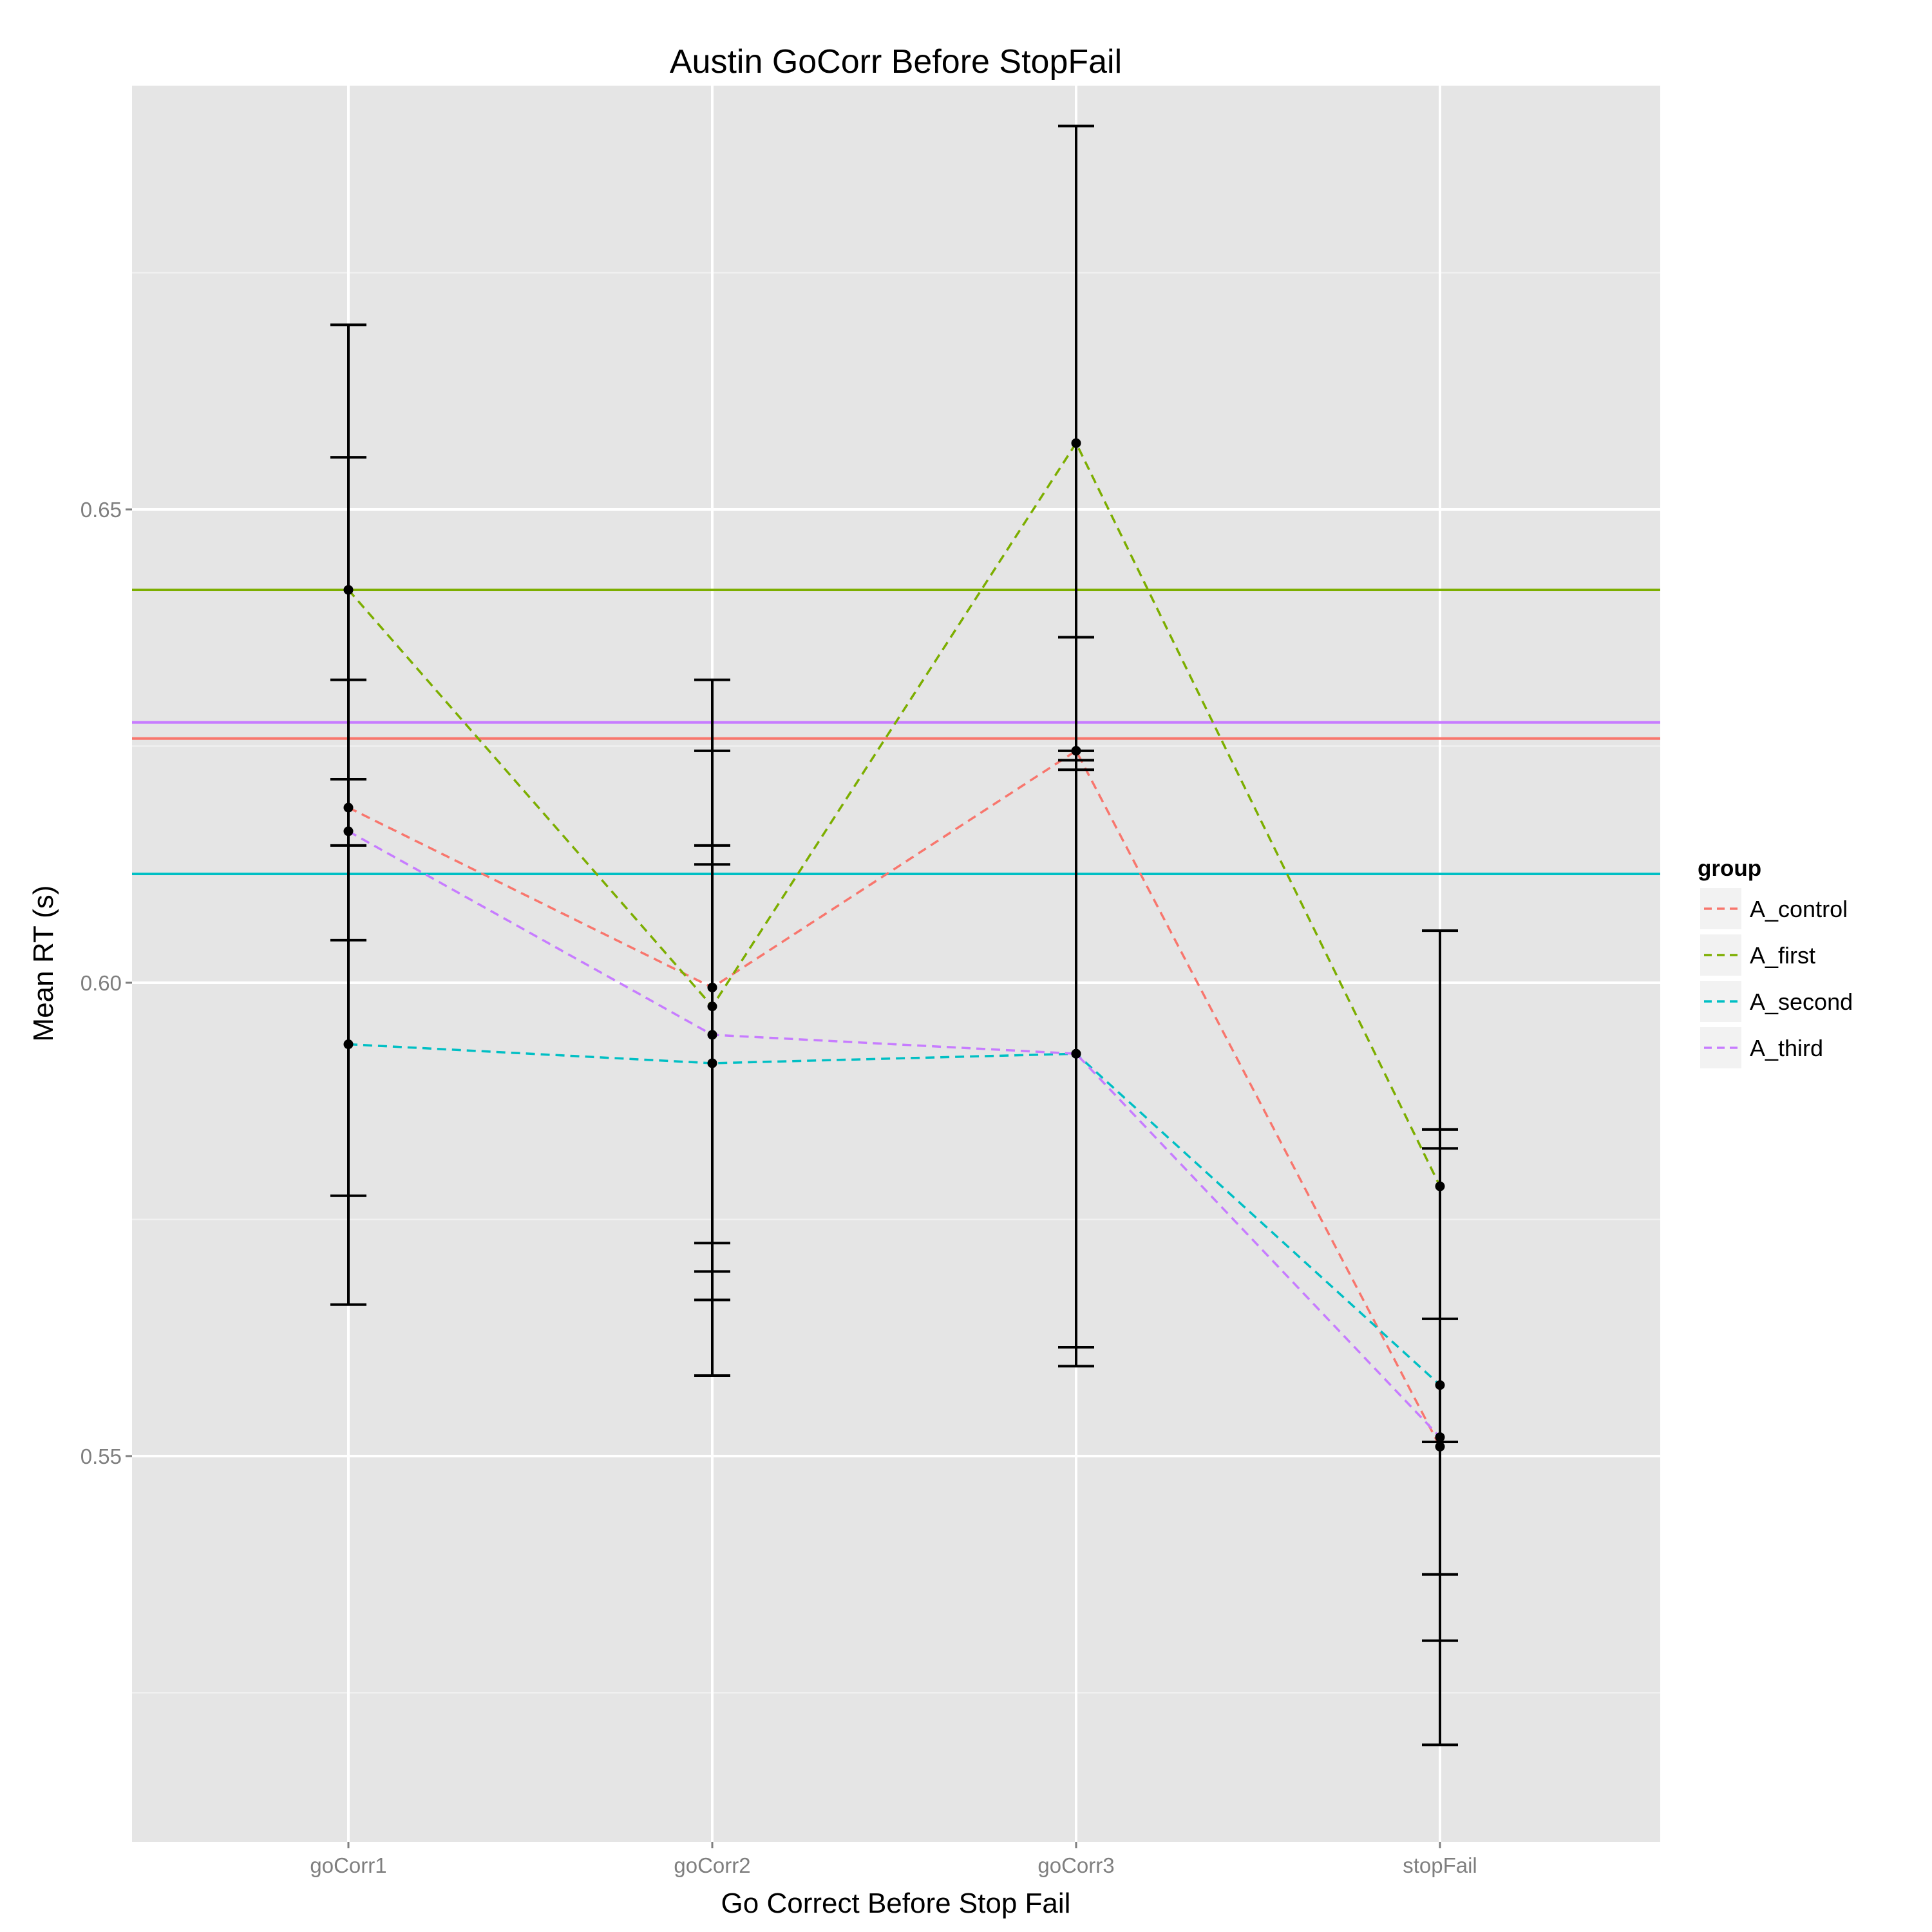 This screenshot has width=1932, height=1932. Describe the element at coordinates (1799, 909) in the screenshot. I see `legend-label: A_control` at that location.